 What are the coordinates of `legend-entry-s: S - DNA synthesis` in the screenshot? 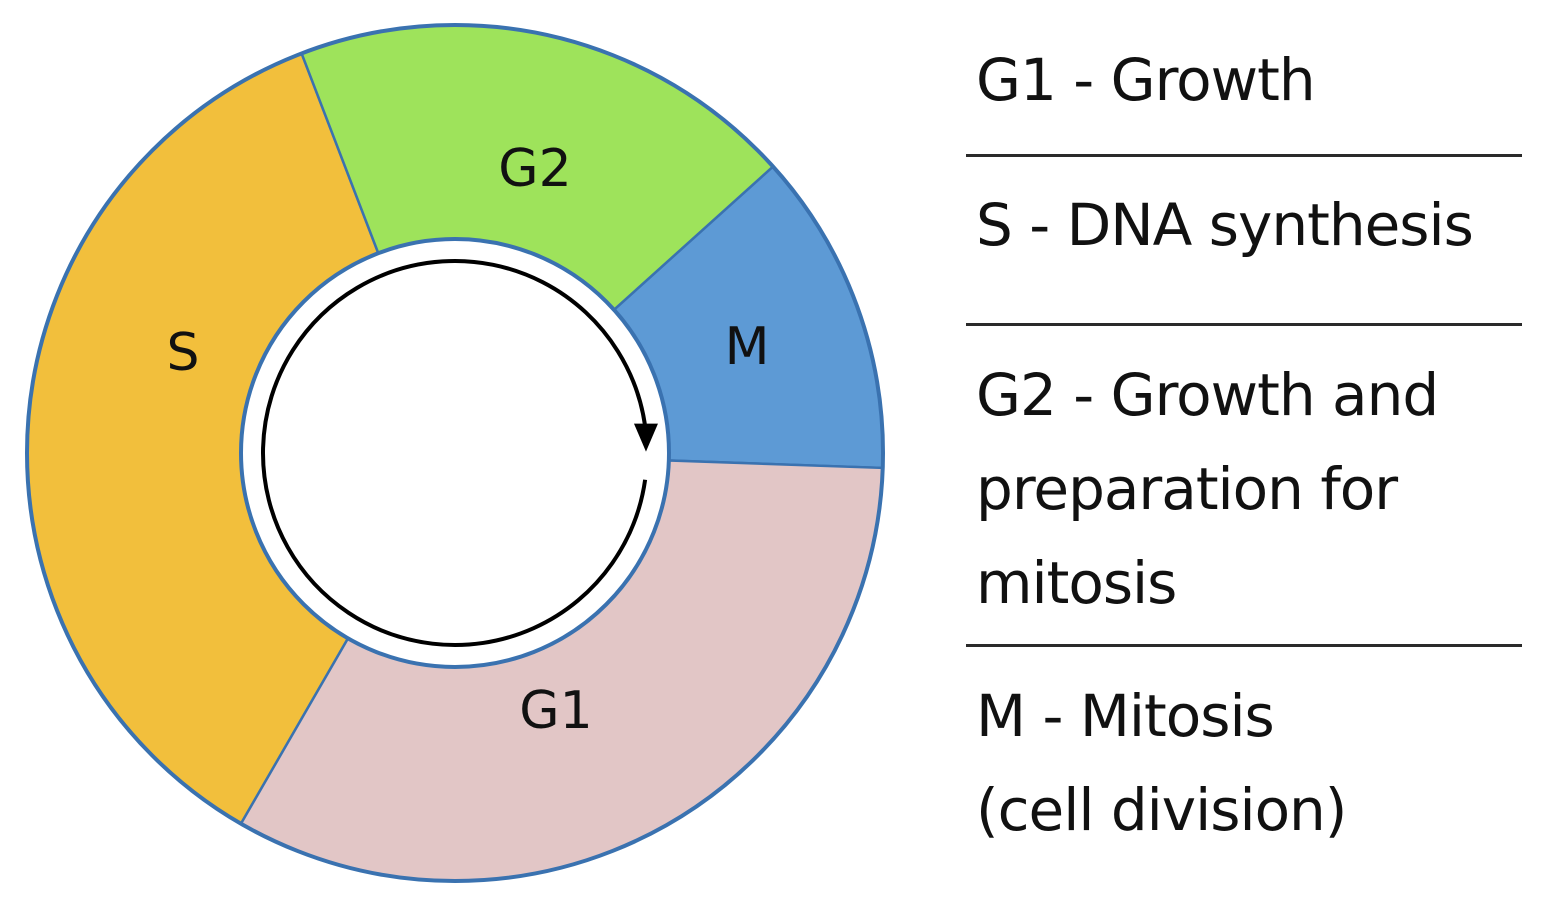 It's located at (1244, 240).